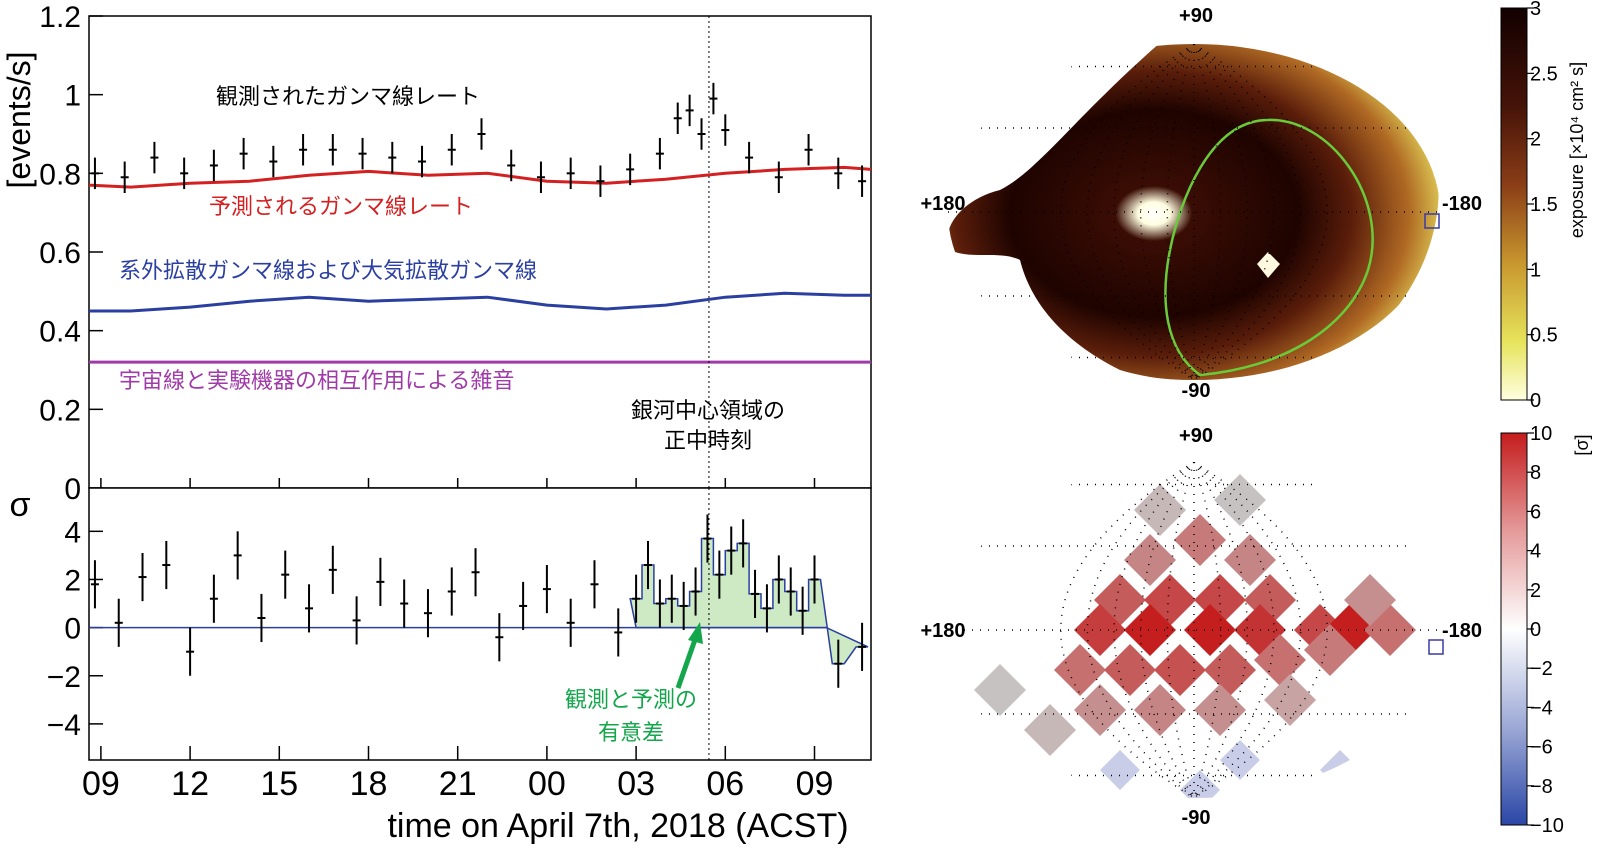 The height and width of the screenshot is (859, 1599). I want to click on exposure-grid, so click(1194, 212).